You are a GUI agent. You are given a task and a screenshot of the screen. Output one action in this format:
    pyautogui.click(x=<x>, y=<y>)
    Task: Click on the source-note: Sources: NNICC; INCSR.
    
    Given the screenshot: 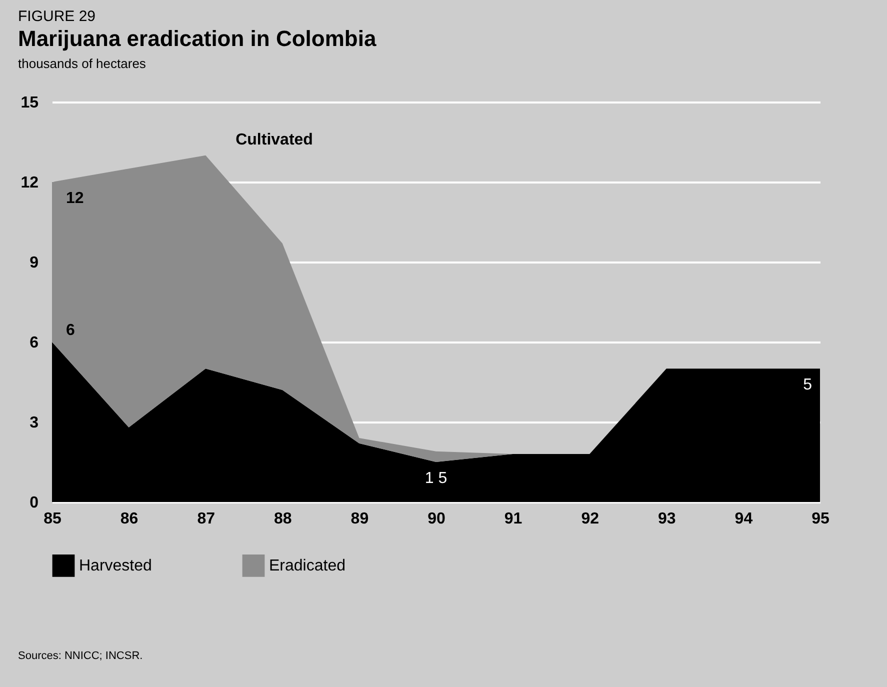 What is the action you would take?
    pyautogui.click(x=80, y=656)
    